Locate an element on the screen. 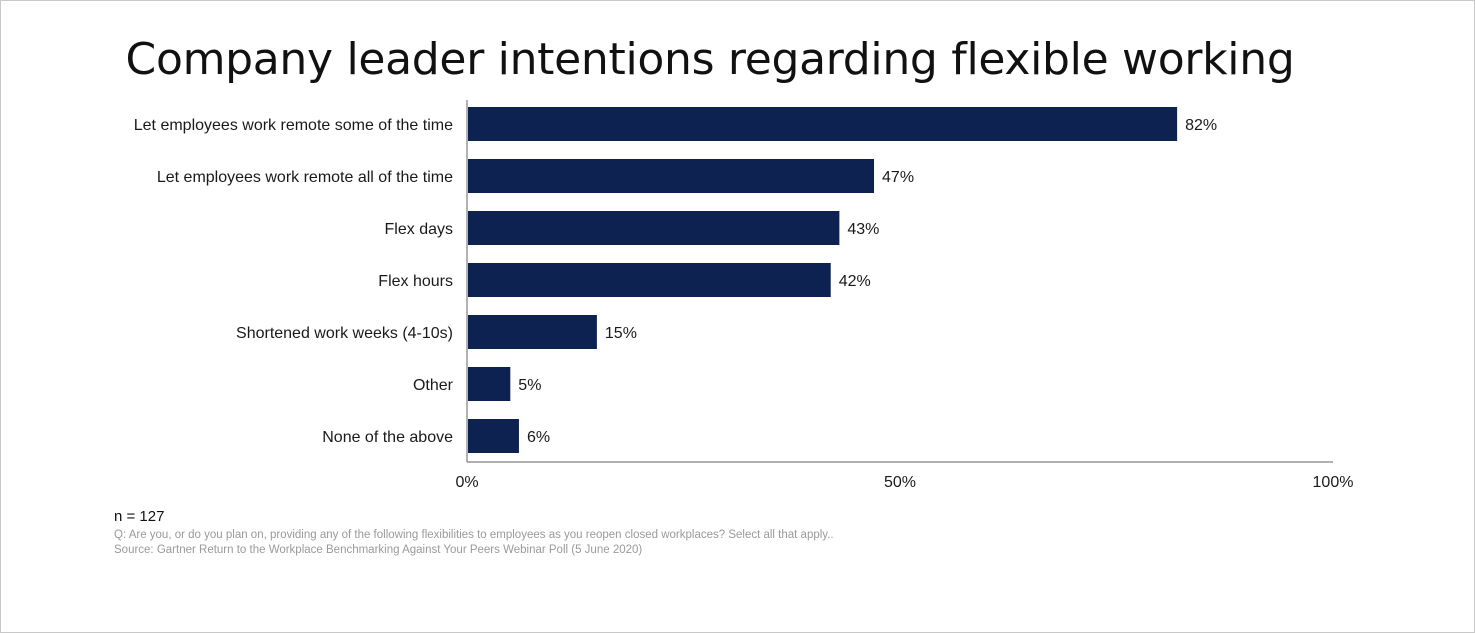  data-label: 82% is located at coordinates (1201, 125).